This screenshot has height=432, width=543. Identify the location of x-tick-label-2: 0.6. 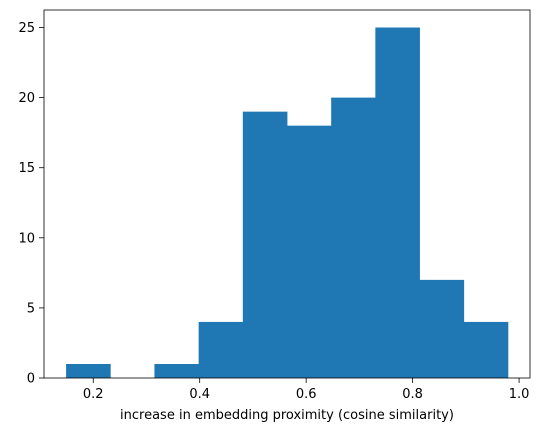
(306, 394).